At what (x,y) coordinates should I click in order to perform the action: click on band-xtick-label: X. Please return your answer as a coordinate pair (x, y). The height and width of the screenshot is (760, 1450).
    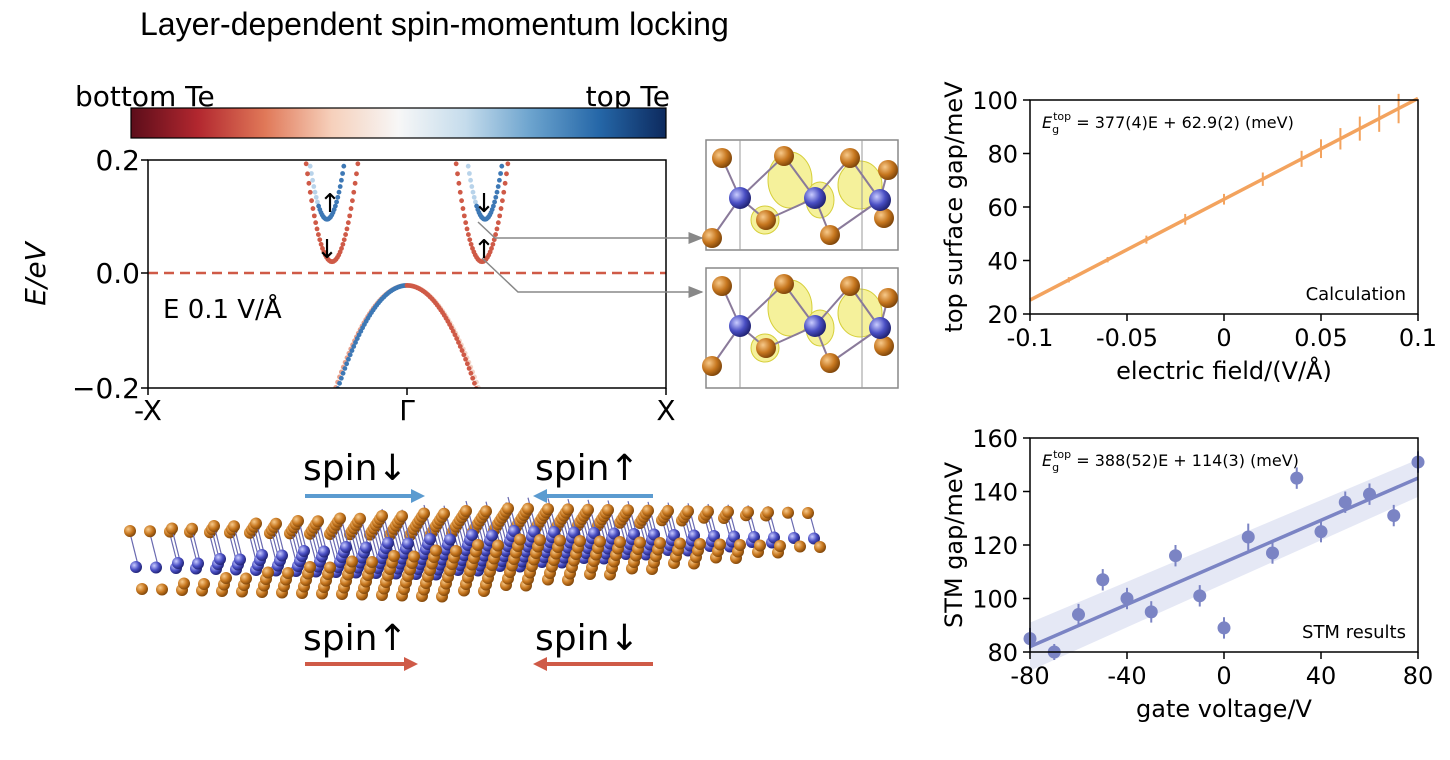
    Looking at the image, I should click on (665, 410).